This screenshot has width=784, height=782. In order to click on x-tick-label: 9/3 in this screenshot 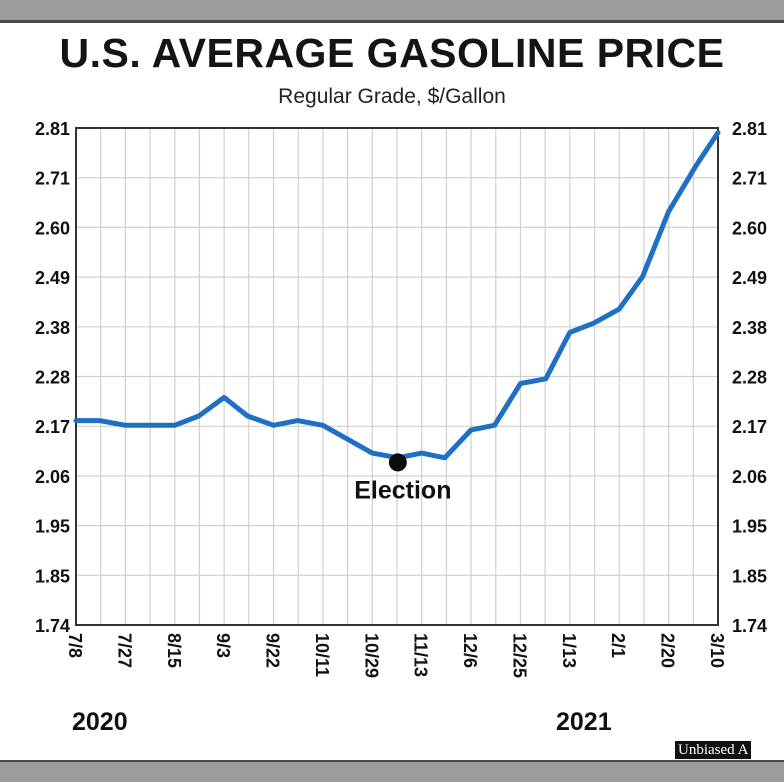, I will do `click(223, 645)`.